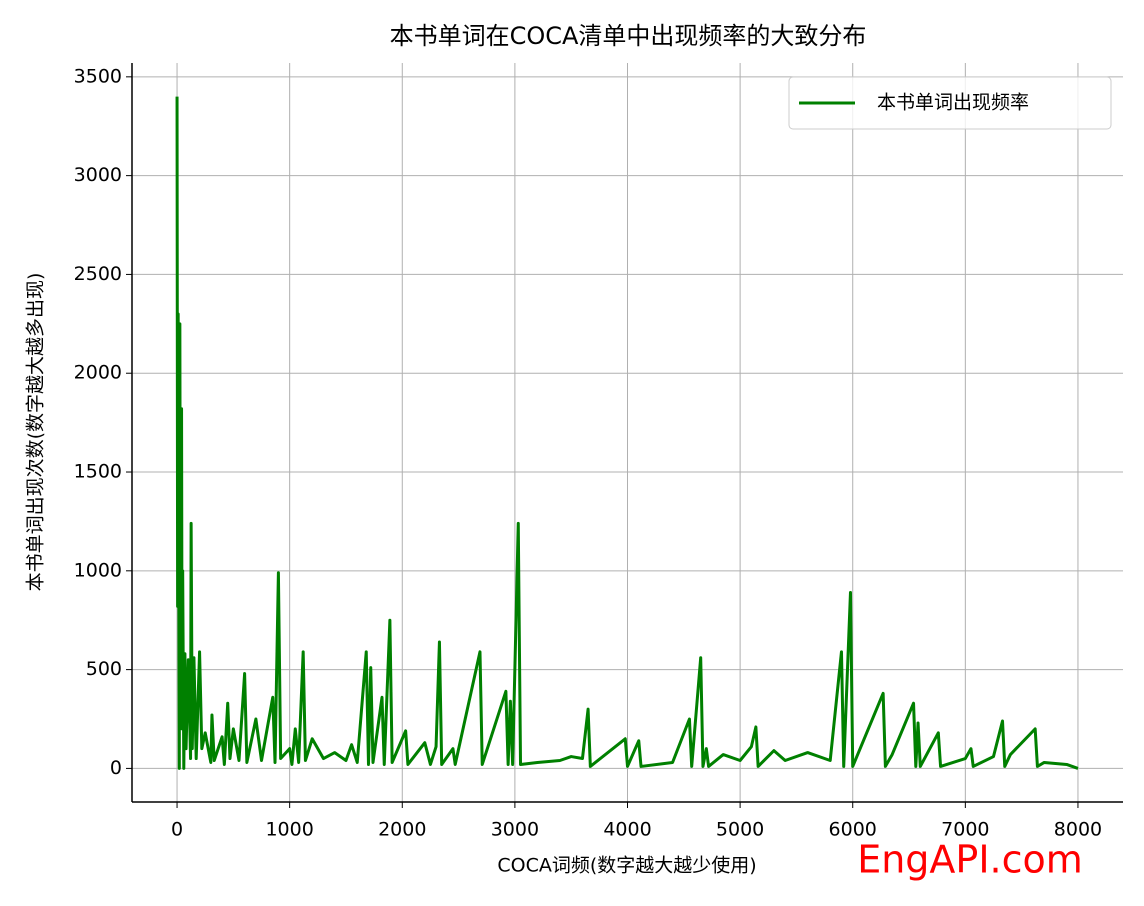 This screenshot has height=906, width=1144. What do you see at coordinates (515, 830) in the screenshot?
I see `x-tick-label: 3000` at bounding box center [515, 830].